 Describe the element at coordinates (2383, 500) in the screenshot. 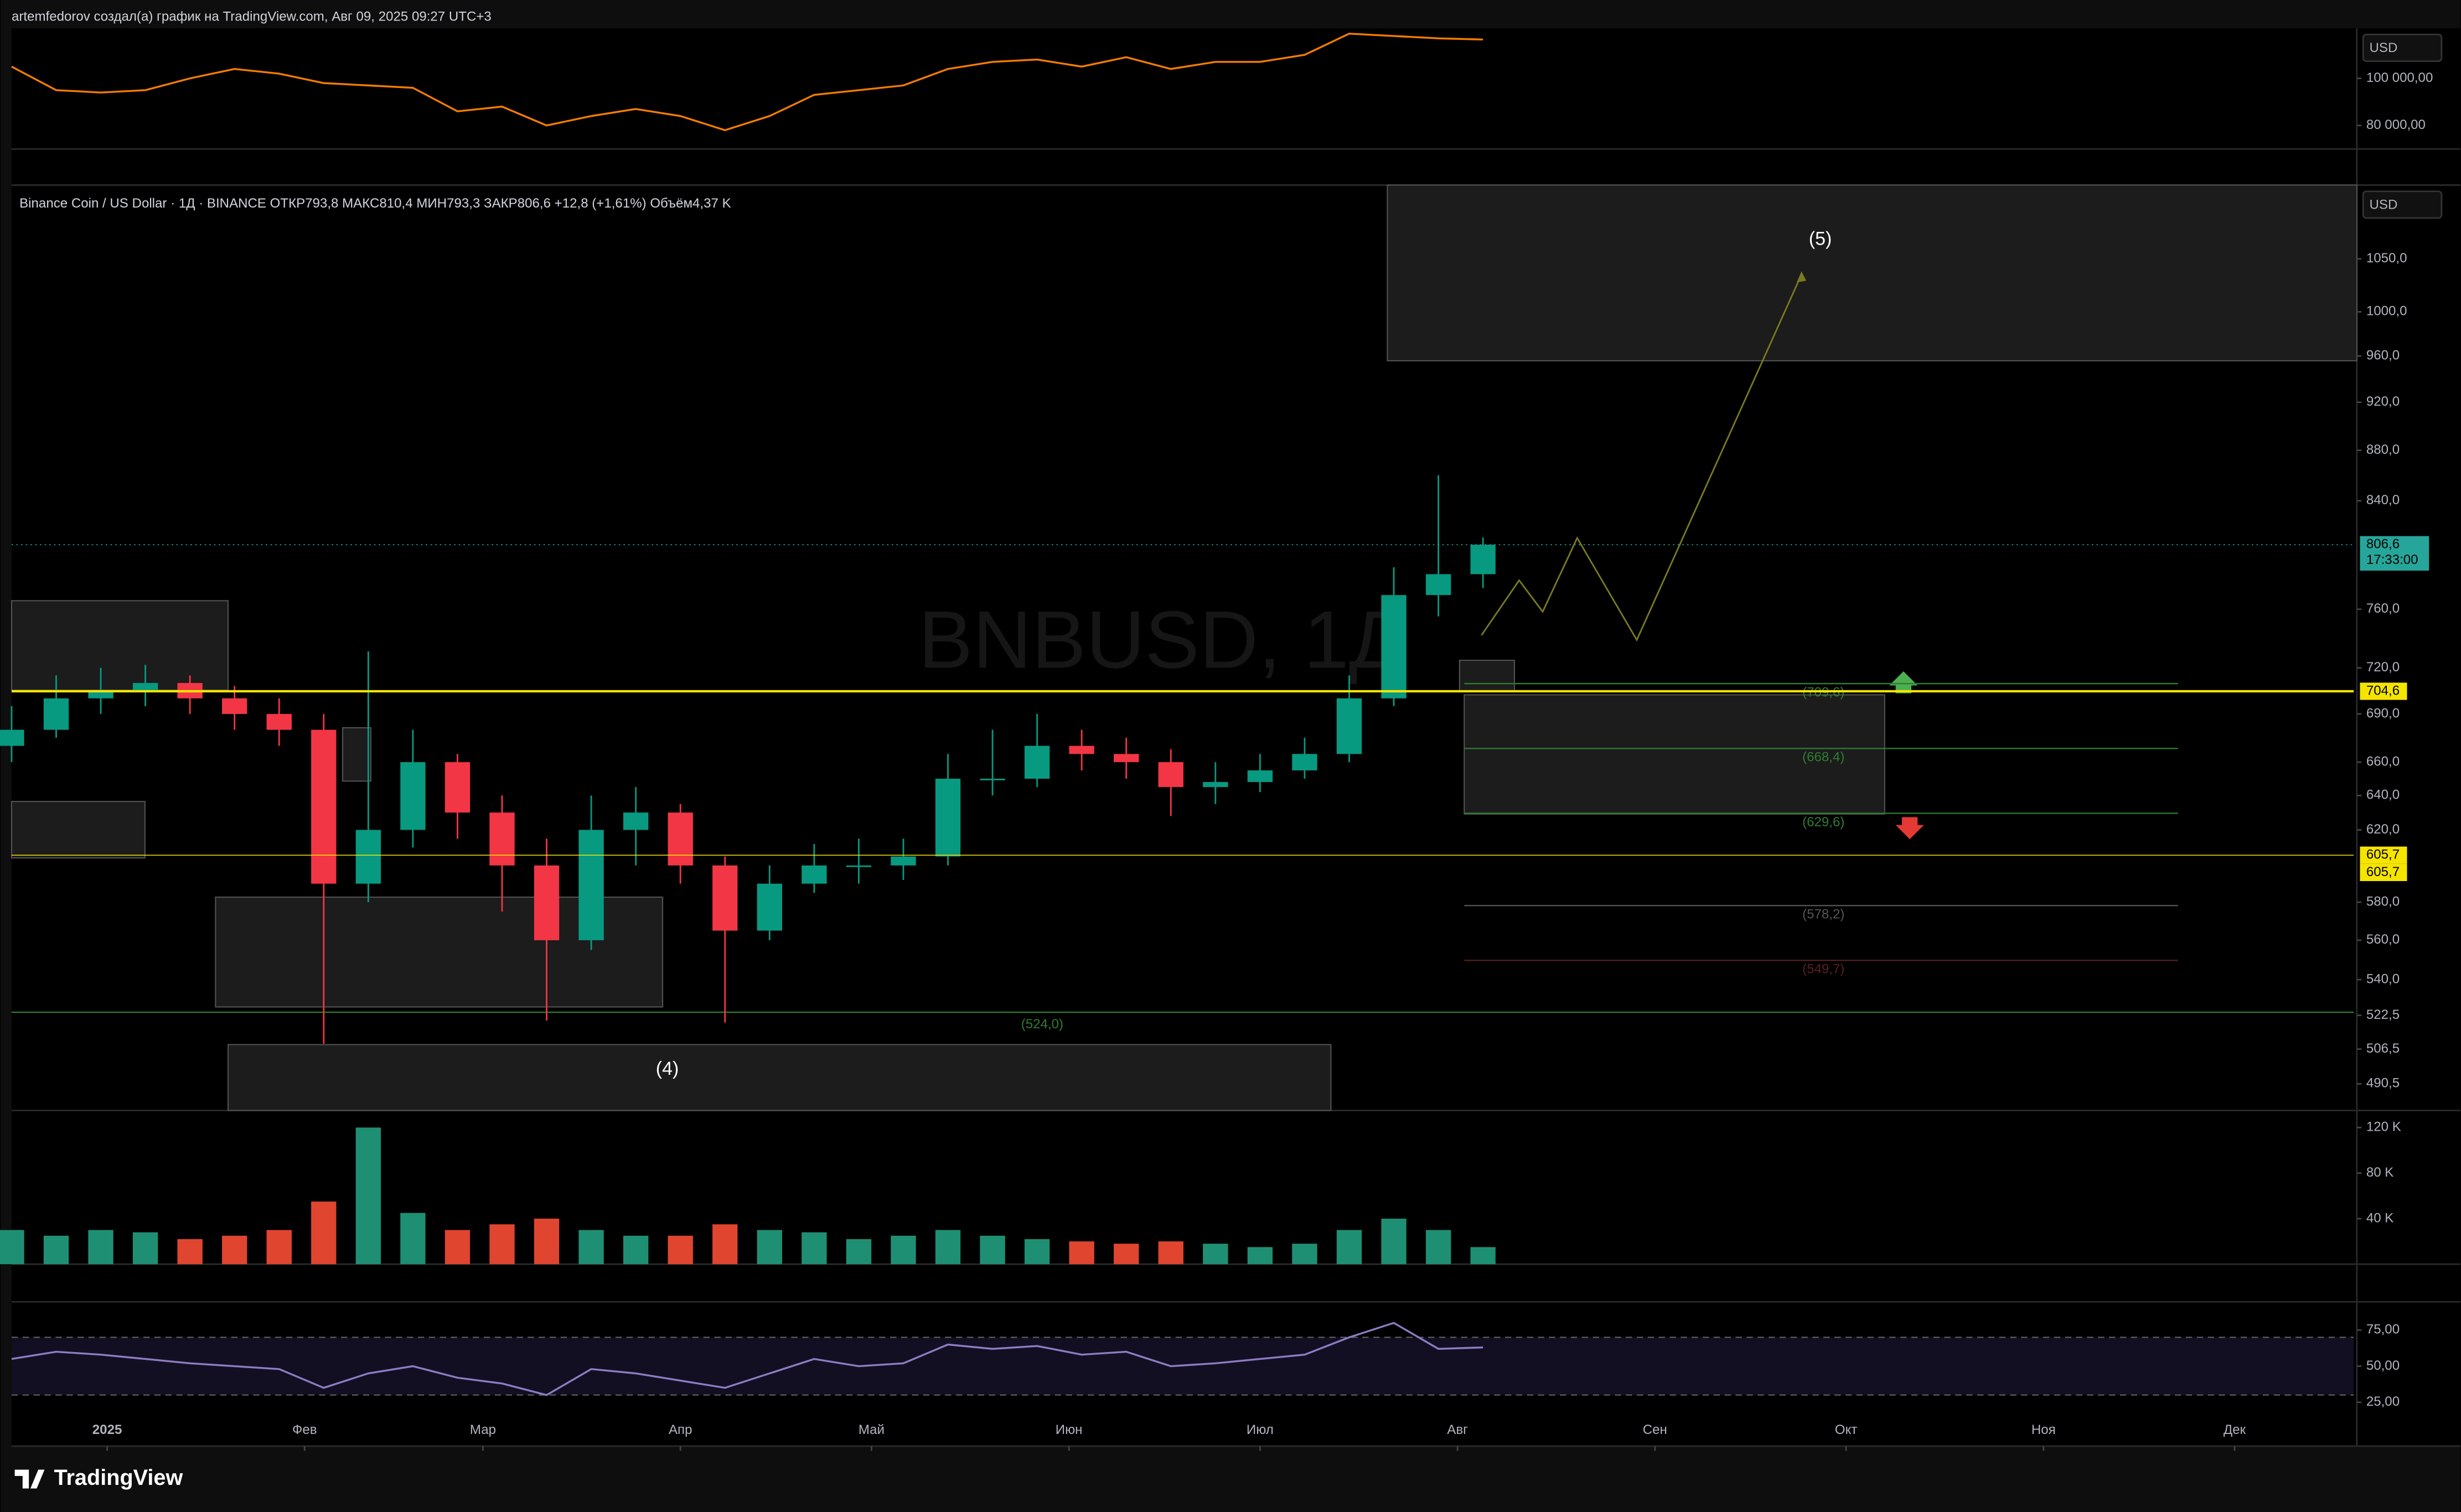

I see `y-tick-label: 840,0` at that location.